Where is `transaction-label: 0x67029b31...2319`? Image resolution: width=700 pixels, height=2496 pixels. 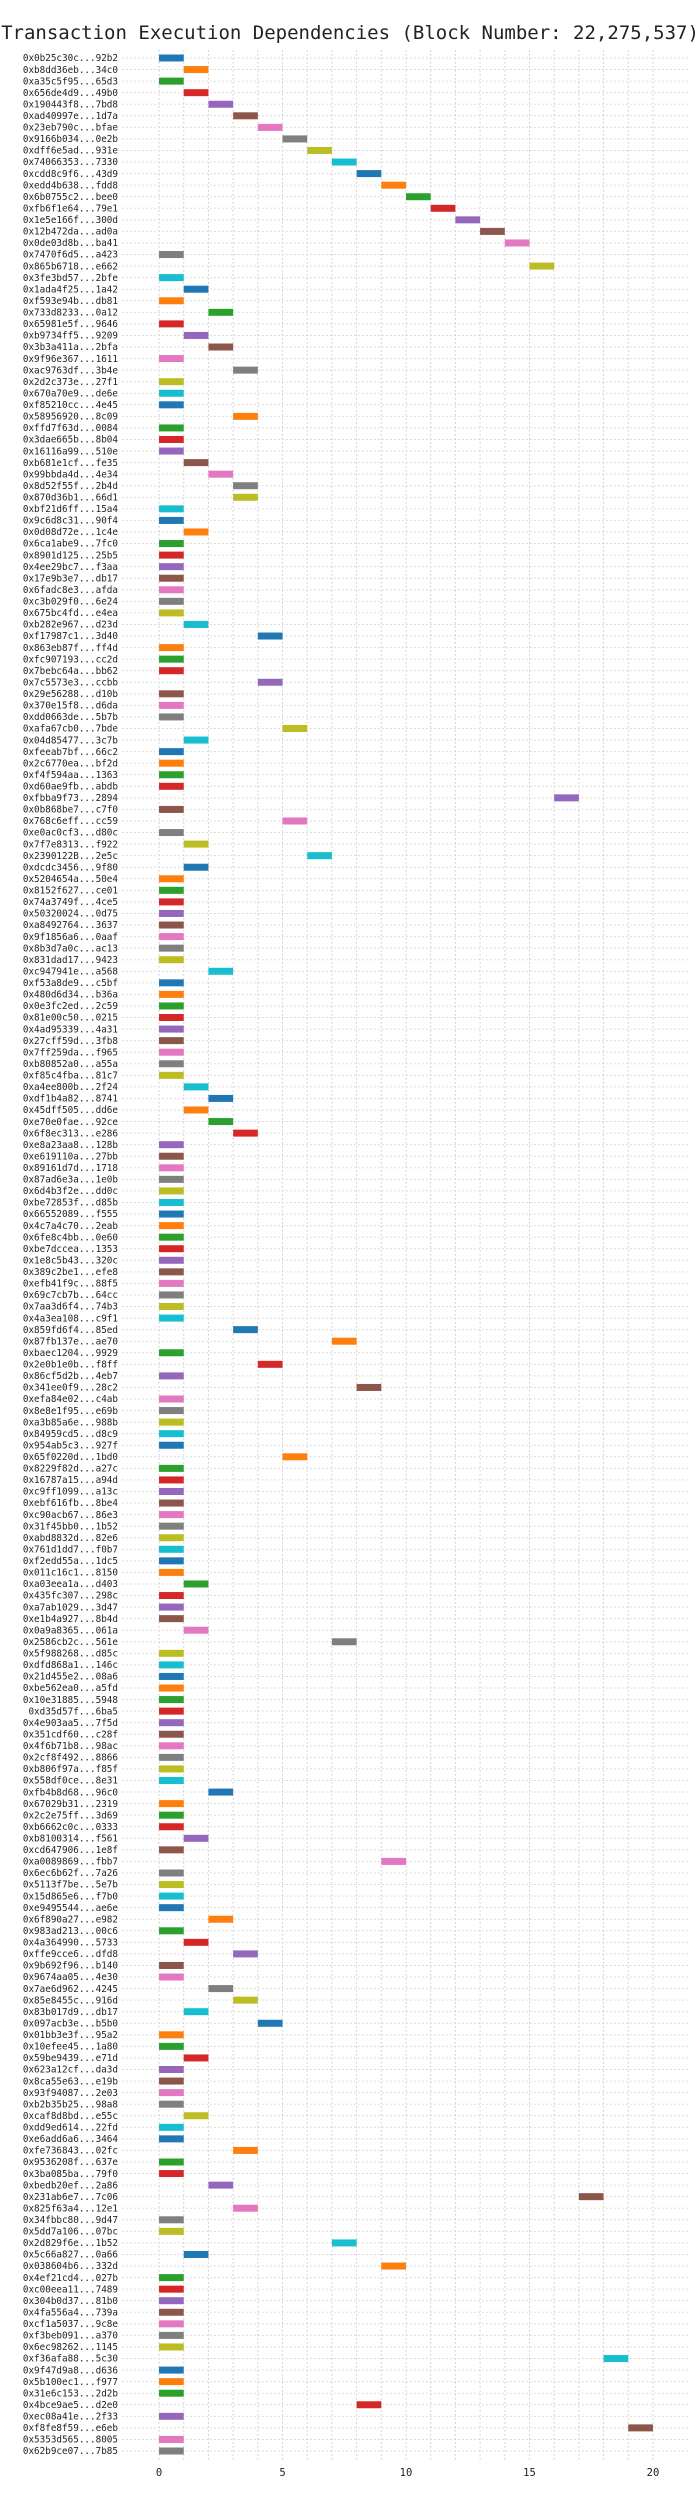 transaction-label: 0x67029b31...2319 is located at coordinates (70, 1804).